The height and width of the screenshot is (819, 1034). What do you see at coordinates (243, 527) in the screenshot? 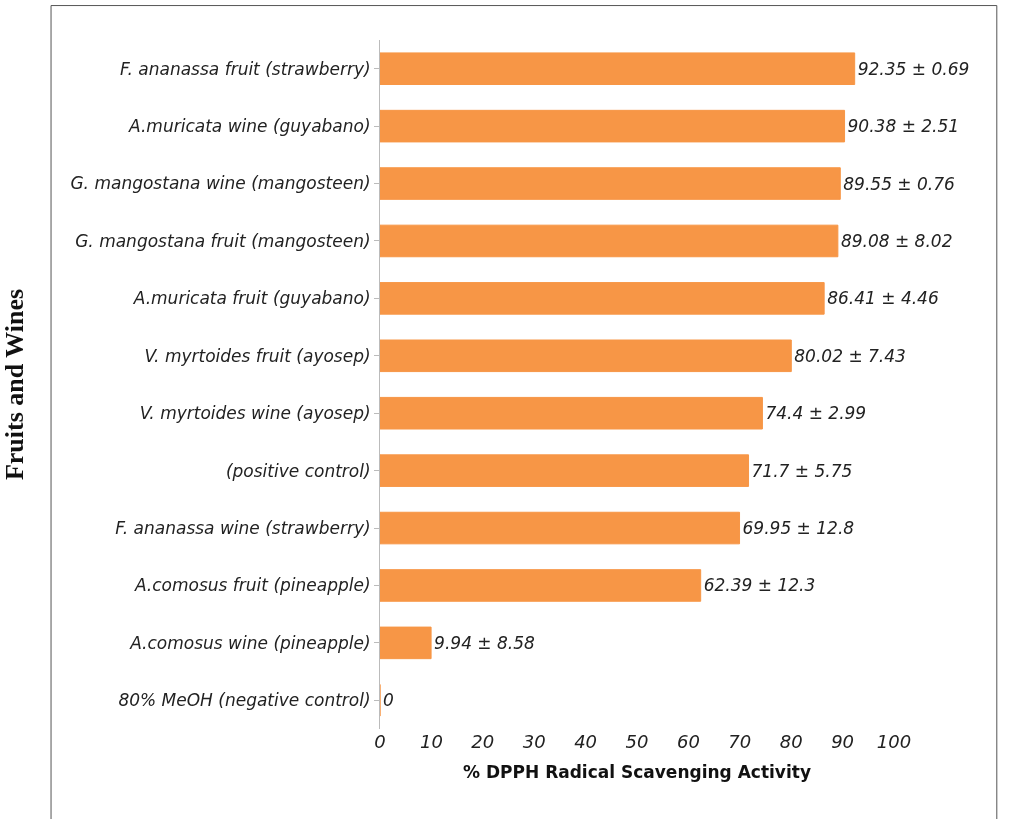
I see `y-tick-label: F. ananassa wine (strawberry)` at bounding box center [243, 527].